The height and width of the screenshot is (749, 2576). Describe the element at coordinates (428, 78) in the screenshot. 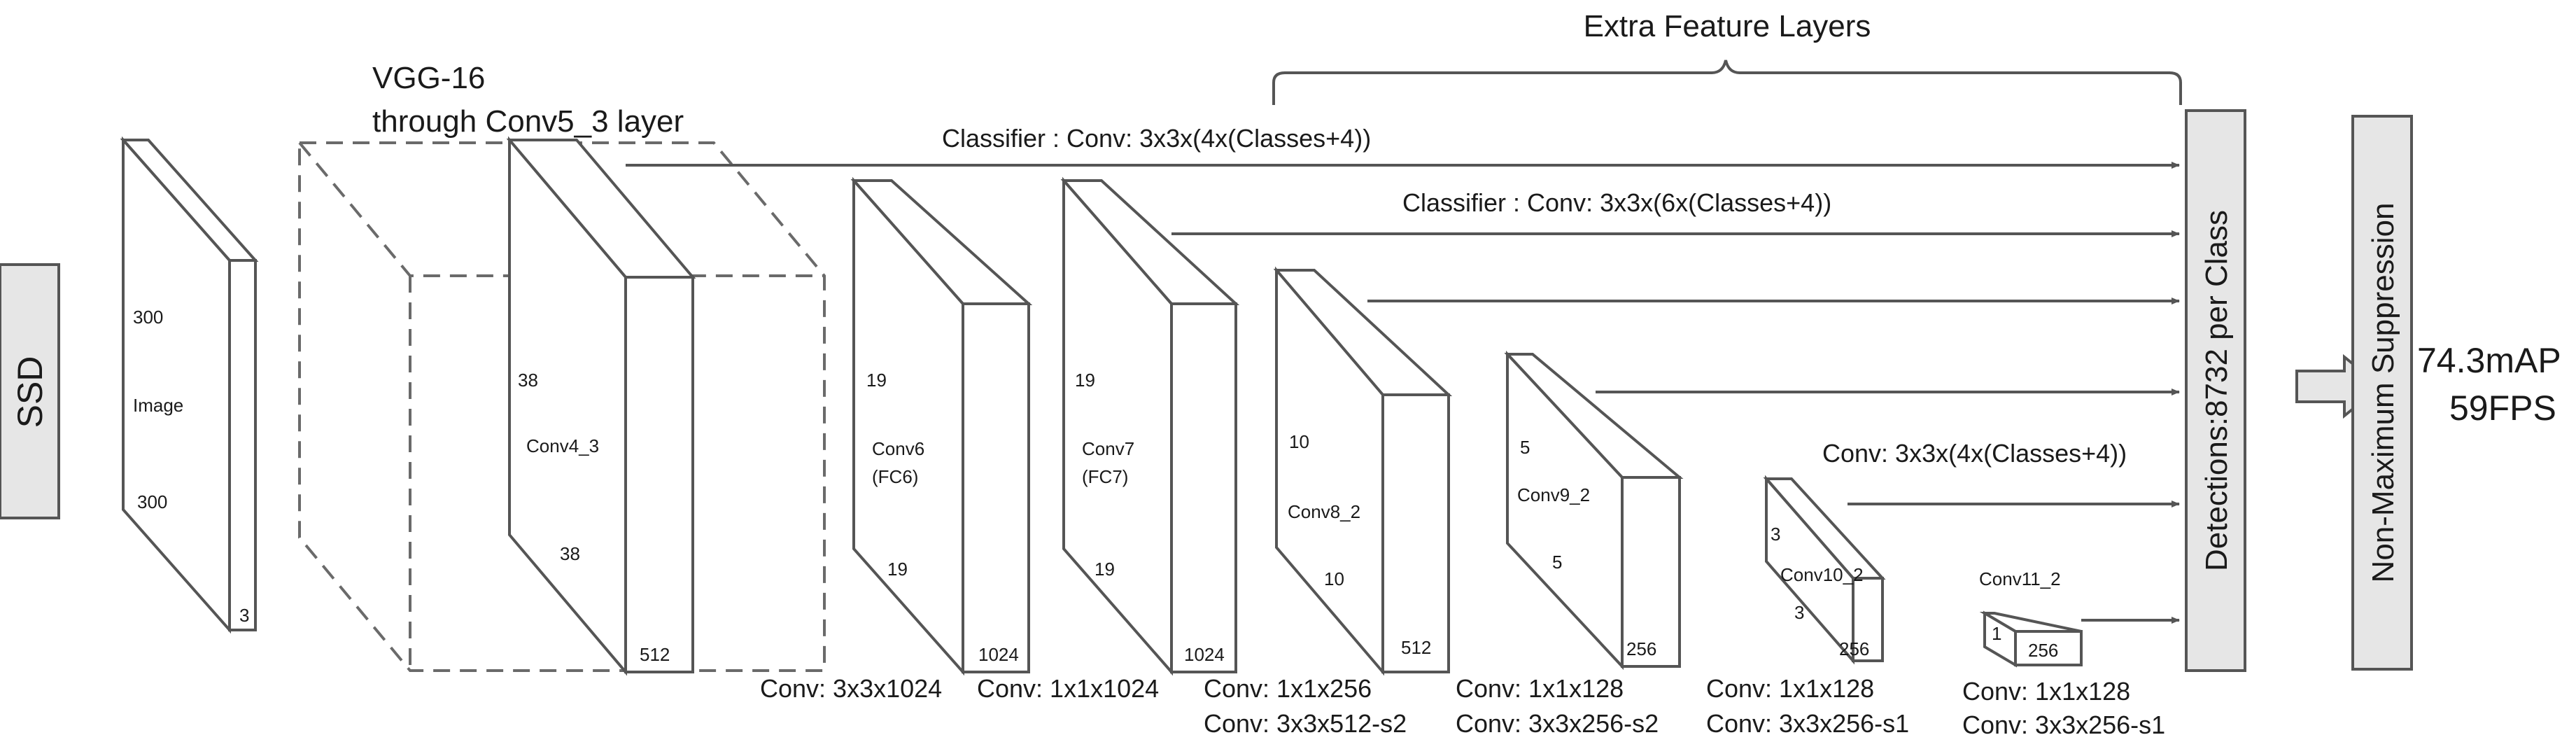

I see `vgg-label-line1: VGG-16` at that location.